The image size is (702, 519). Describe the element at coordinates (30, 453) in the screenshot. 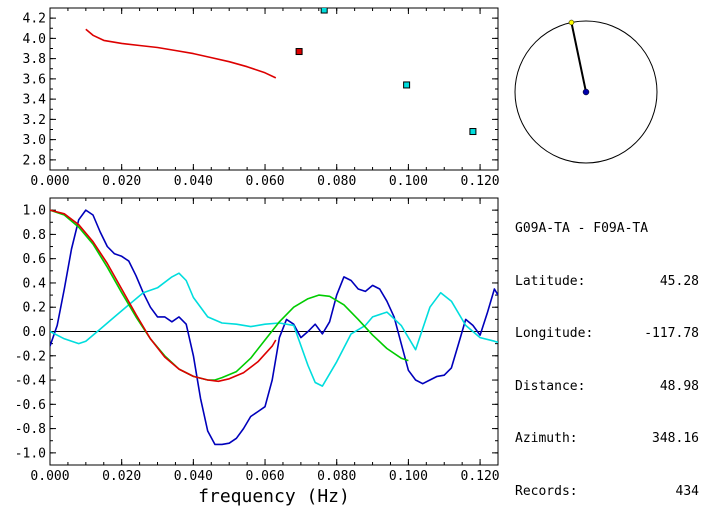

I see `y-tick-label: -1.0` at that location.